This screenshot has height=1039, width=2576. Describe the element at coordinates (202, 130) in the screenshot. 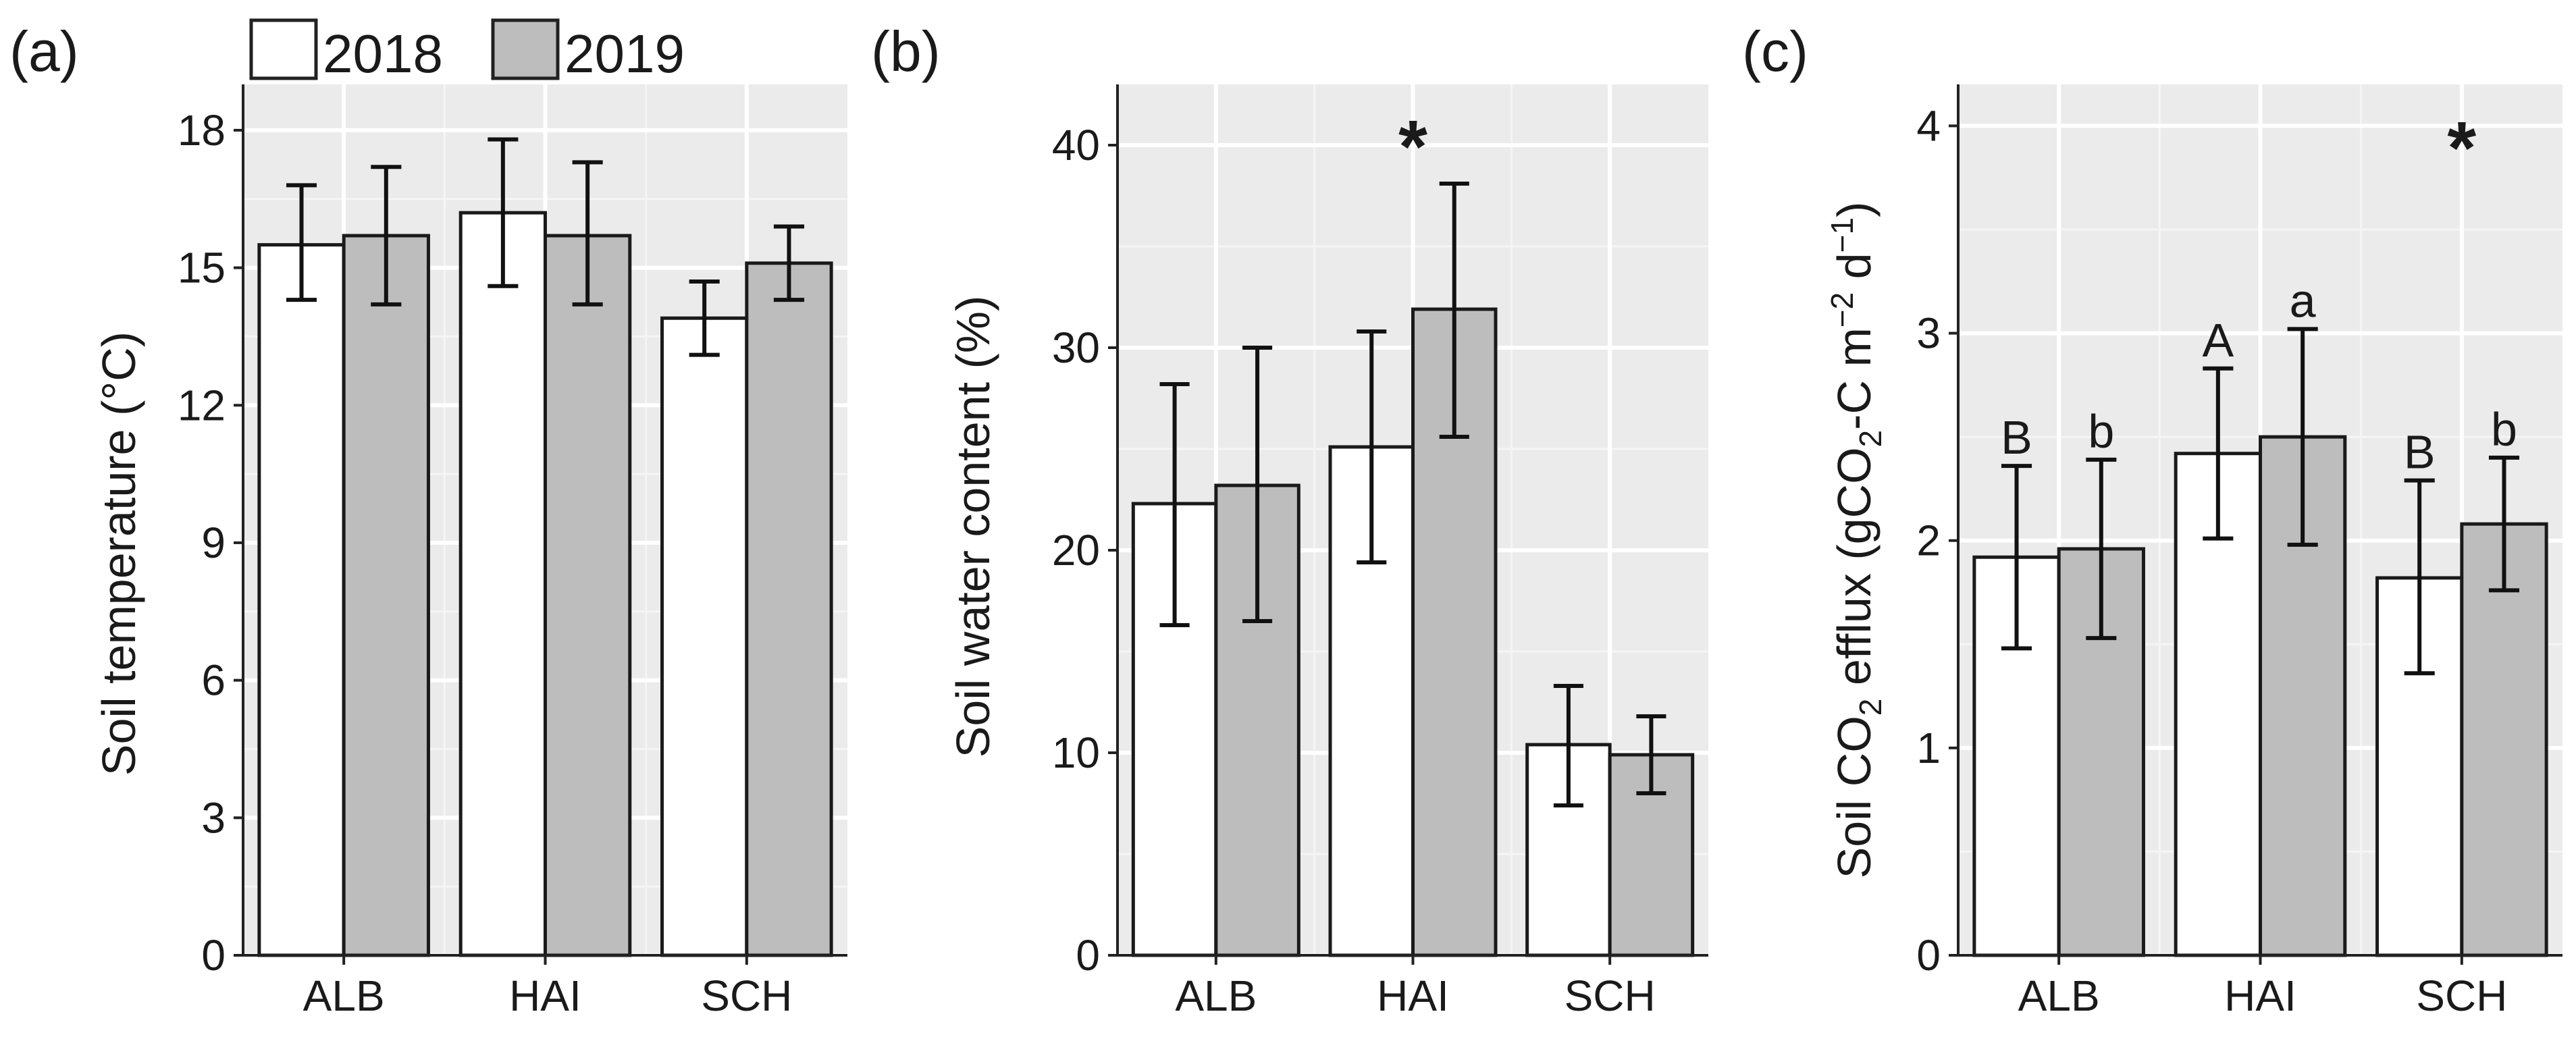

I see `y-tick-label: 18` at that location.